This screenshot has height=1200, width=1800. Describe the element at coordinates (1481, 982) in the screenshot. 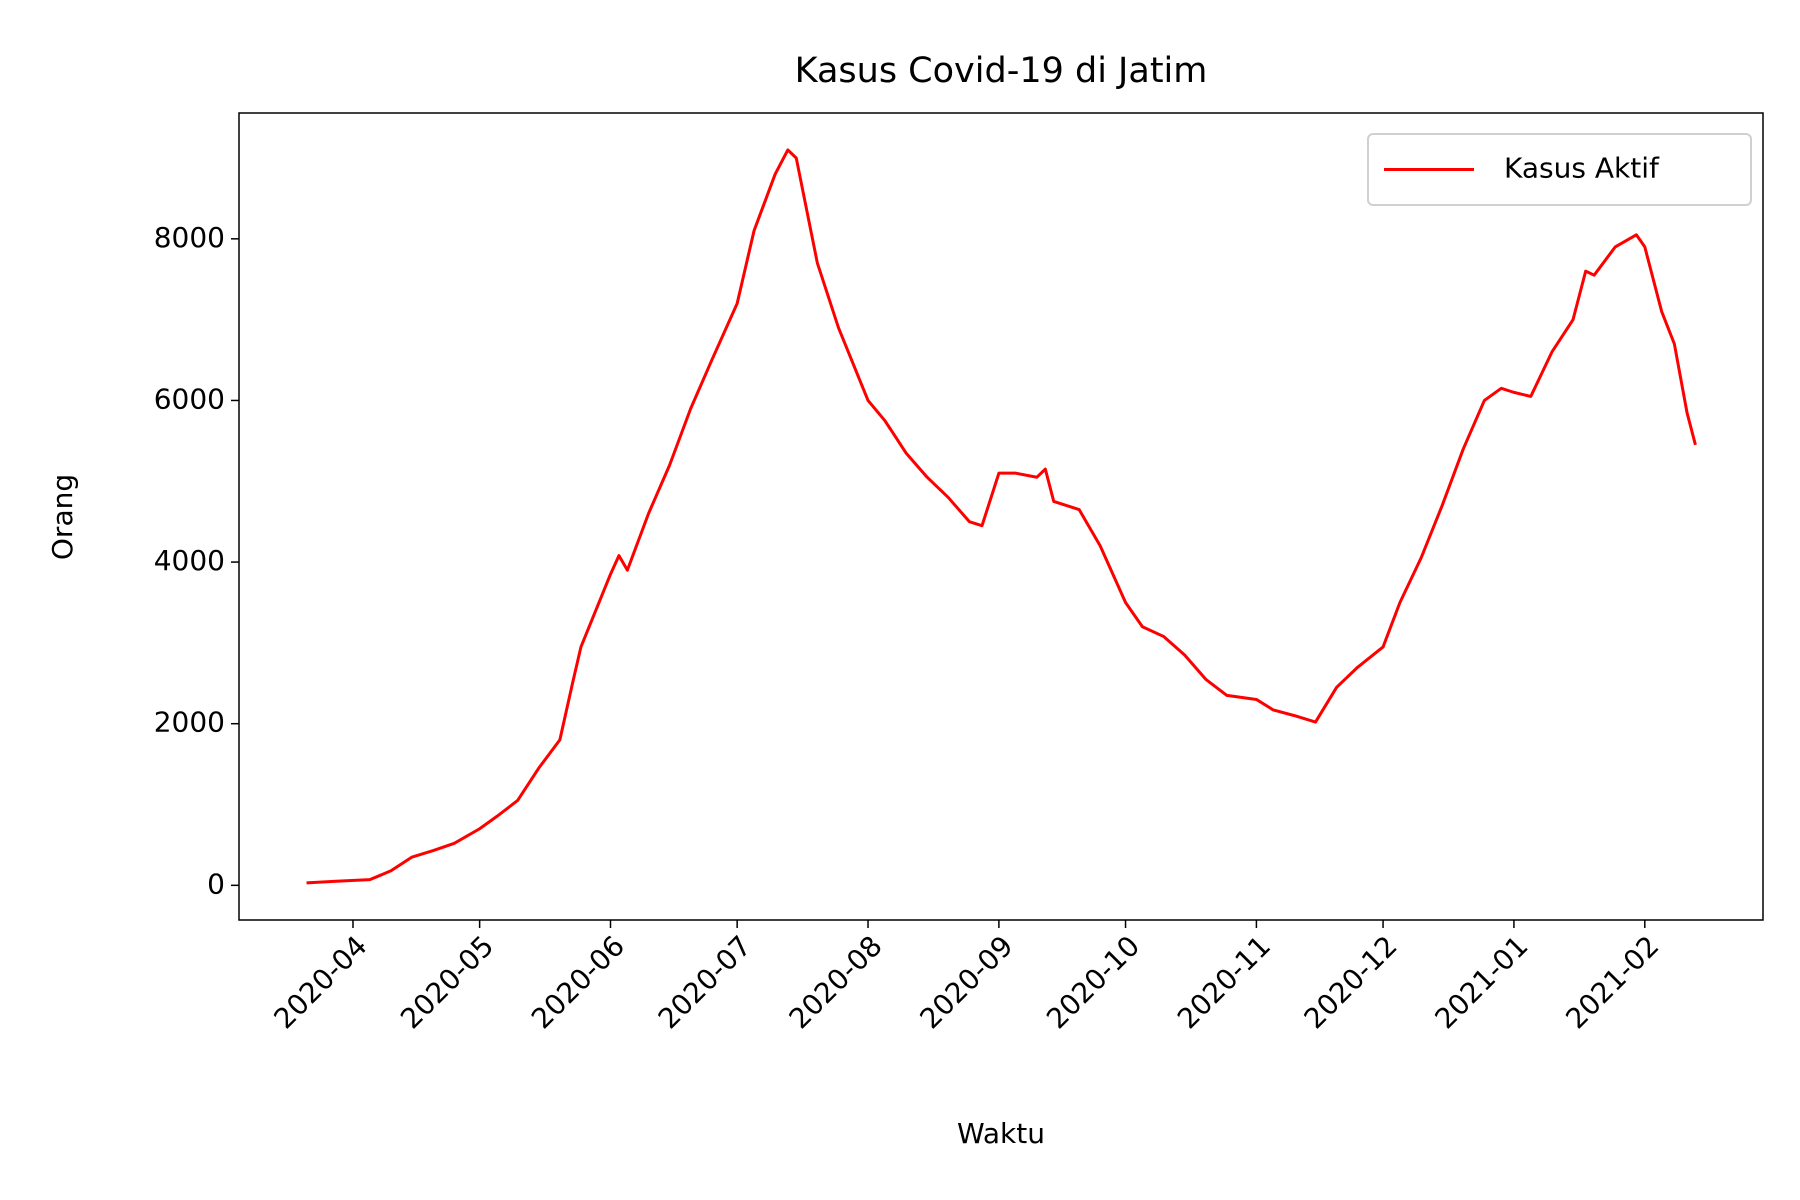

I see `x-tick-label: 2021-01` at that location.